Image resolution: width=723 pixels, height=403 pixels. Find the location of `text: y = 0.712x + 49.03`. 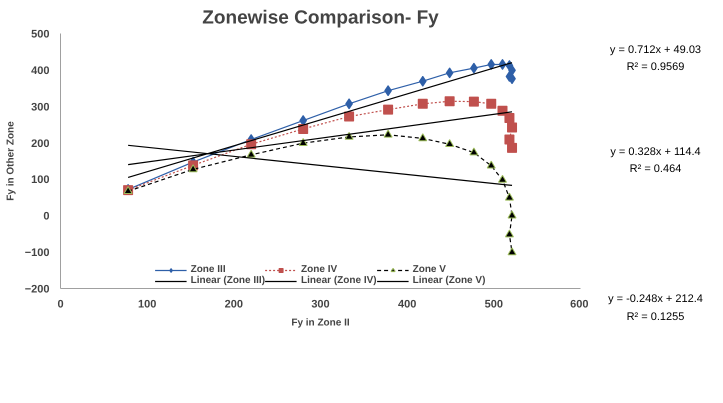

text: y = 0.712x + 49.03 is located at coordinates (655, 50).